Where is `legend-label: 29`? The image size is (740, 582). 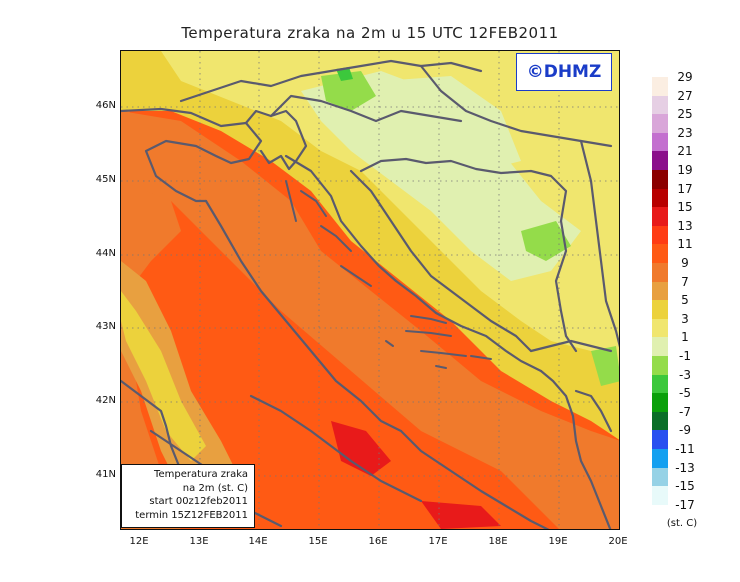
legend-label: 29 is located at coordinates (685, 77).